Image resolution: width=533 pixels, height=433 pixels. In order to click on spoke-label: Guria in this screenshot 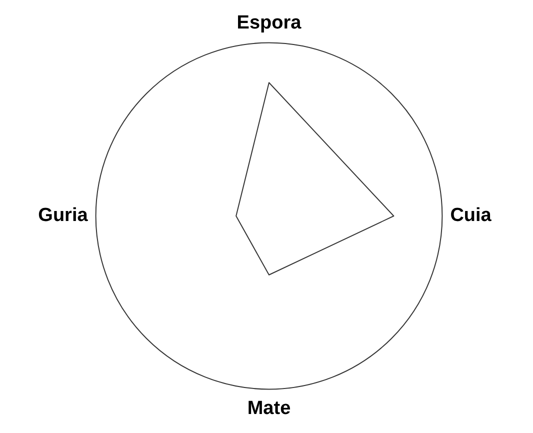, I will do `click(63, 215)`.